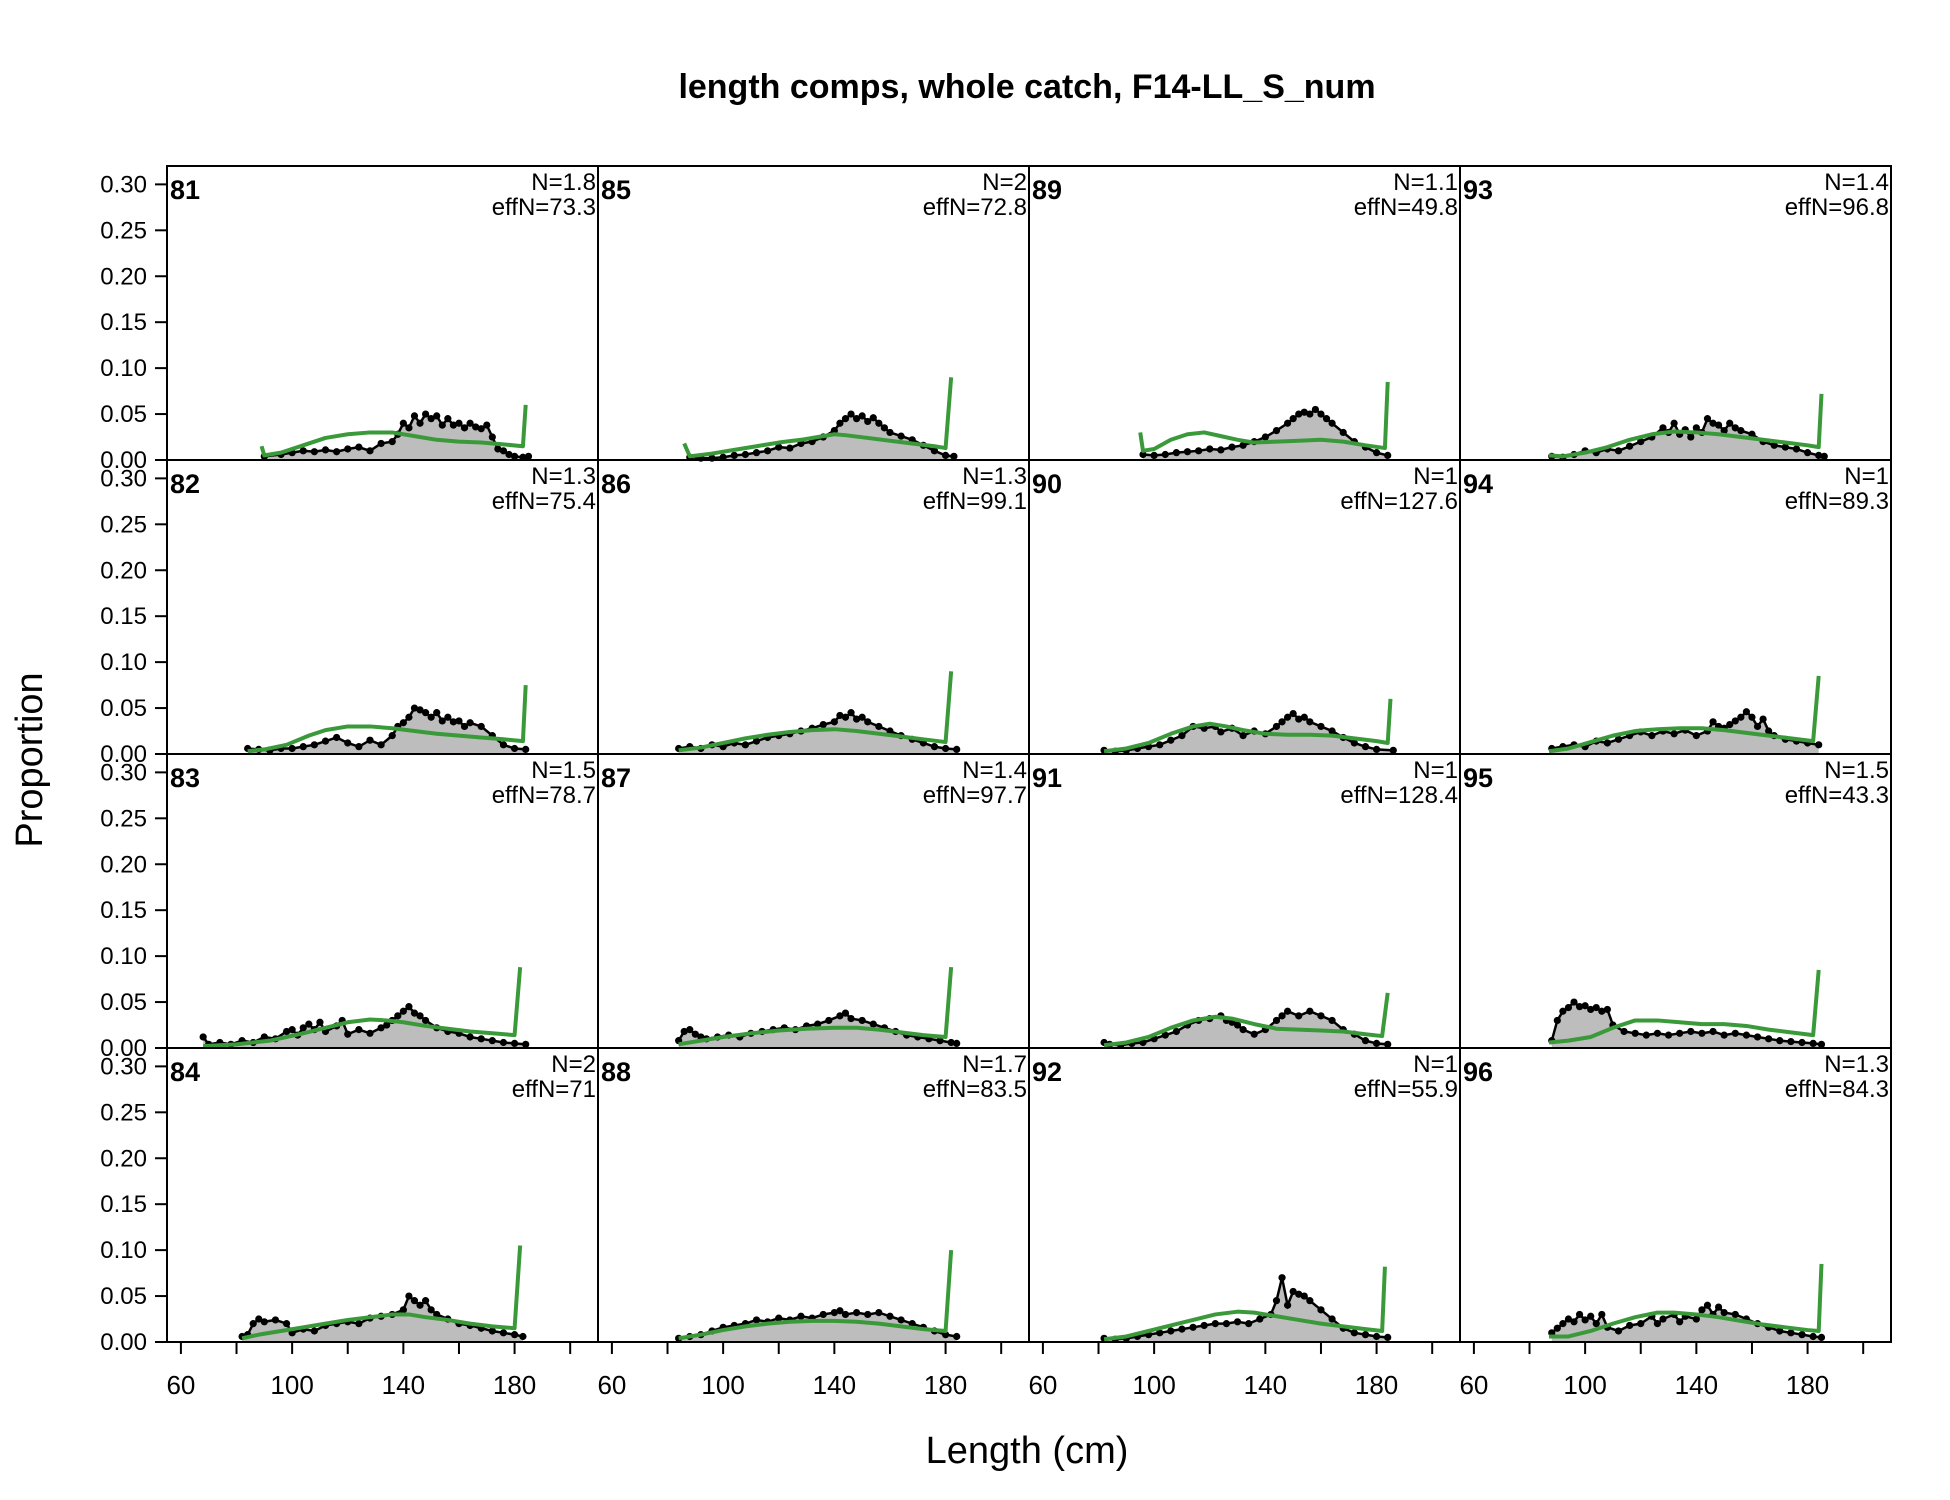  Describe the element at coordinates (994, 1064) in the screenshot. I see `panel-n-label: N=1.7` at that location.